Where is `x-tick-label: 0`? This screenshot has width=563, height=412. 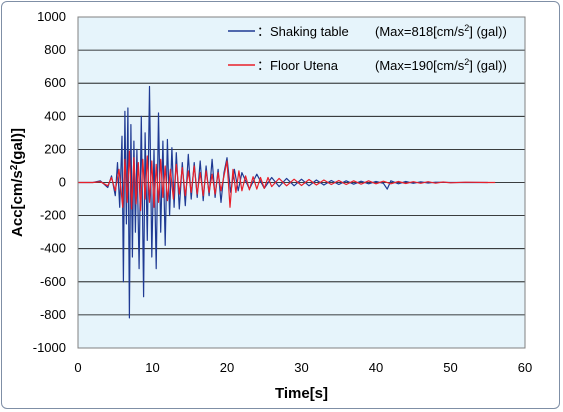
x-tick-label: 0 is located at coordinates (77, 367).